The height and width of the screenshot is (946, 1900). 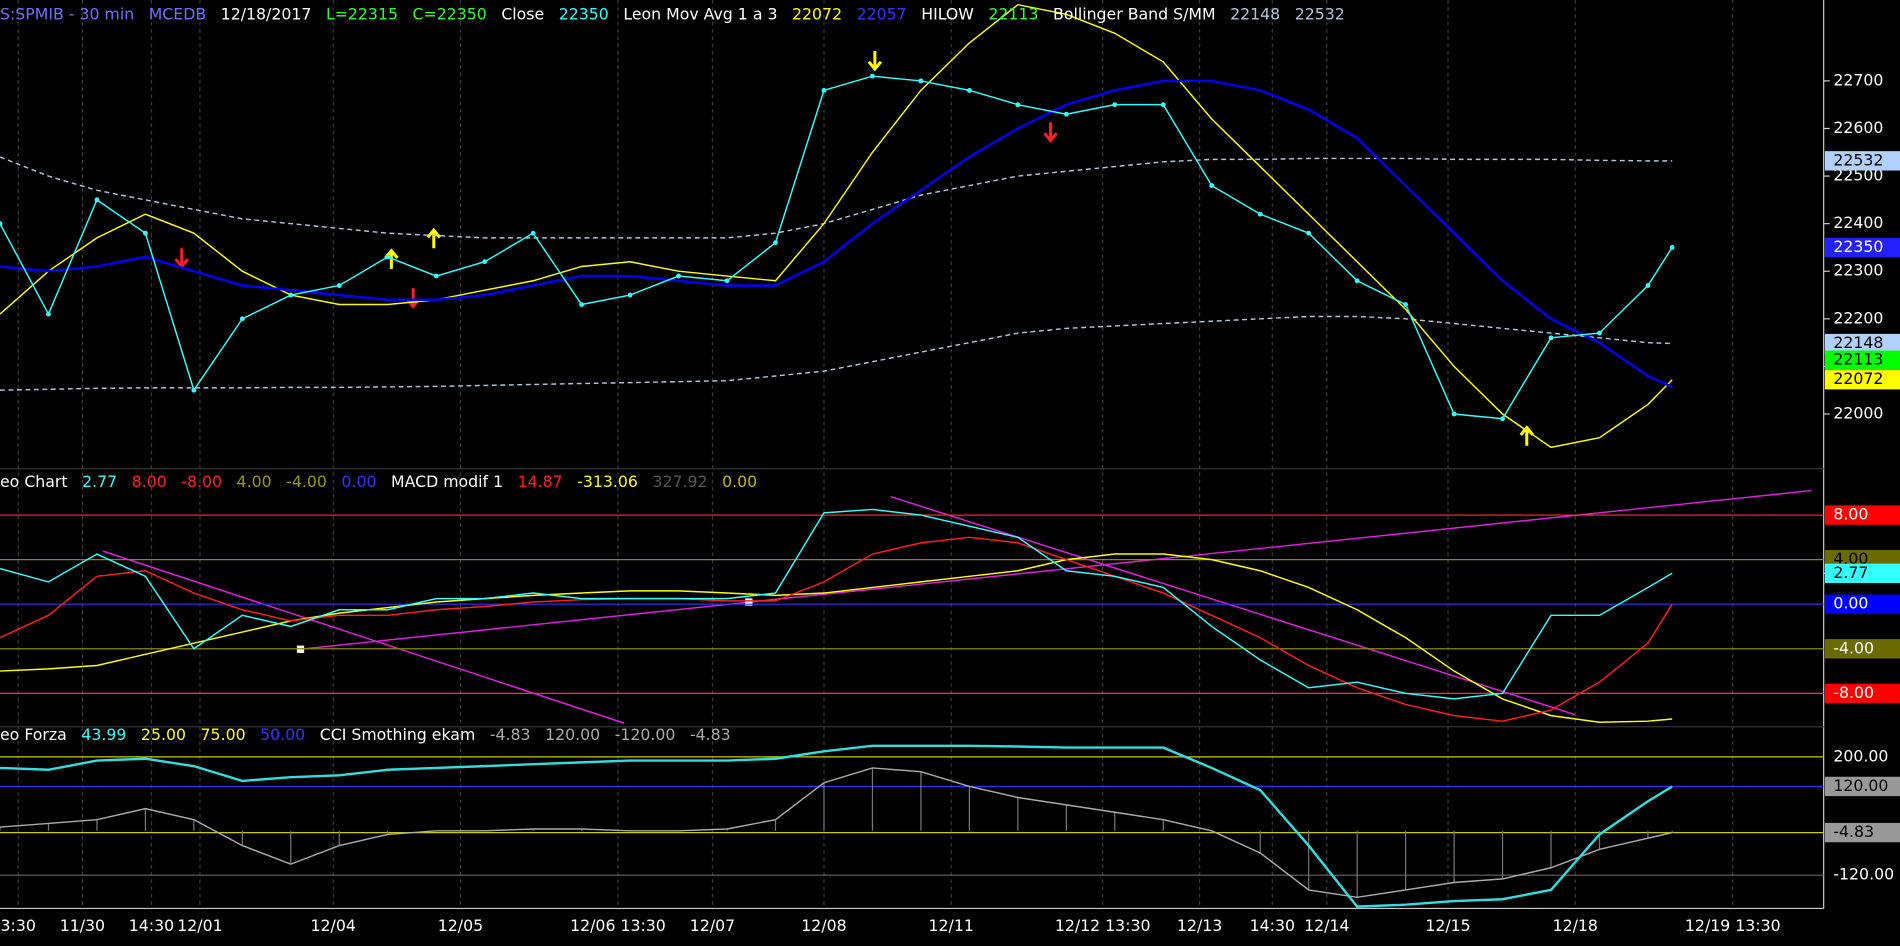 What do you see at coordinates (1320, 13) in the screenshot?
I see `header-item: 22532` at bounding box center [1320, 13].